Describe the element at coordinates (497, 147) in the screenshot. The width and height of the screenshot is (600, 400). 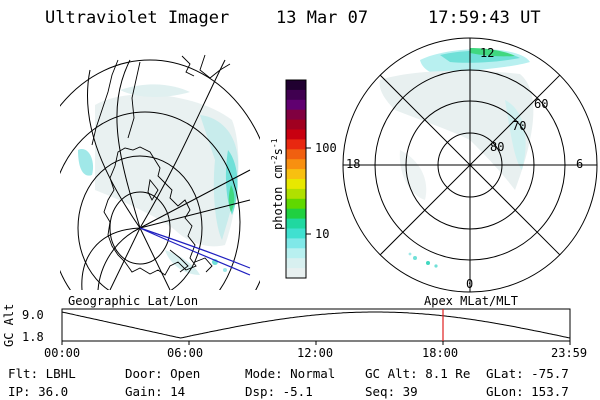
I see `polar-lat-80: 80` at that location.